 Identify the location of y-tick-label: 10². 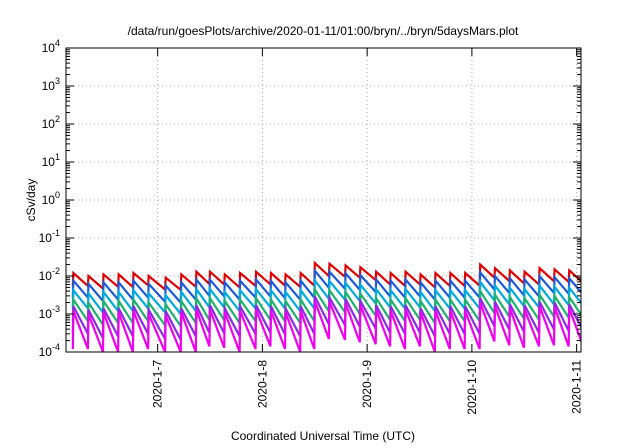
(51, 122).